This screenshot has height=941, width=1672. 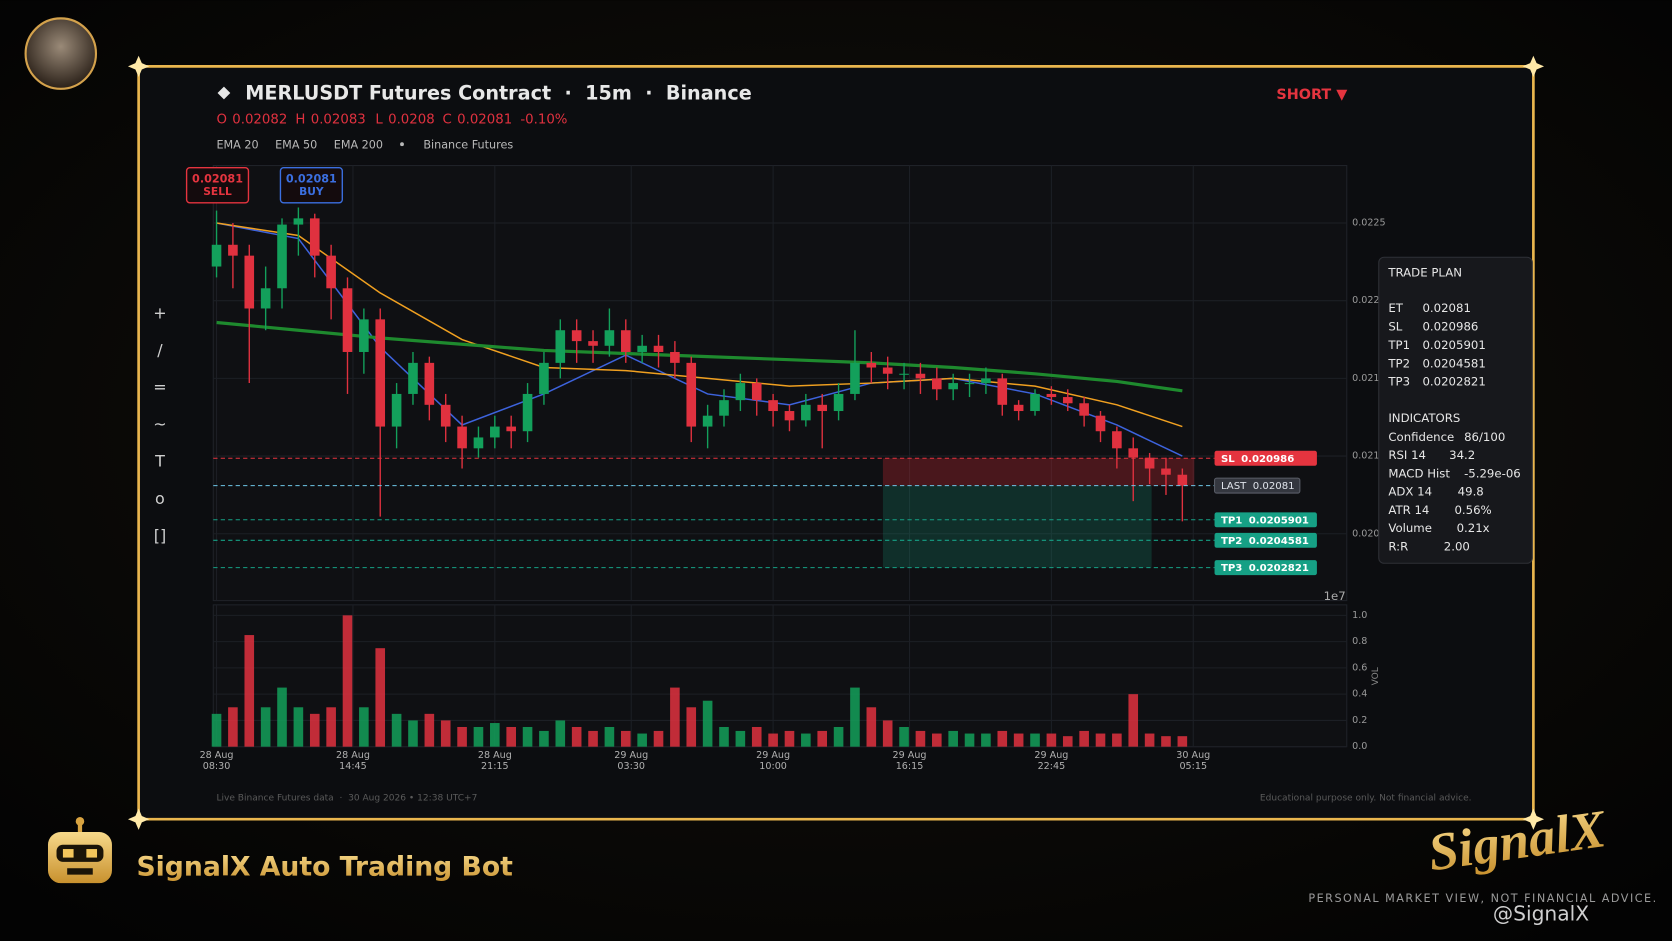 What do you see at coordinates (1359, 694) in the screenshot?
I see `volume-tick-label: 0.4` at bounding box center [1359, 694].